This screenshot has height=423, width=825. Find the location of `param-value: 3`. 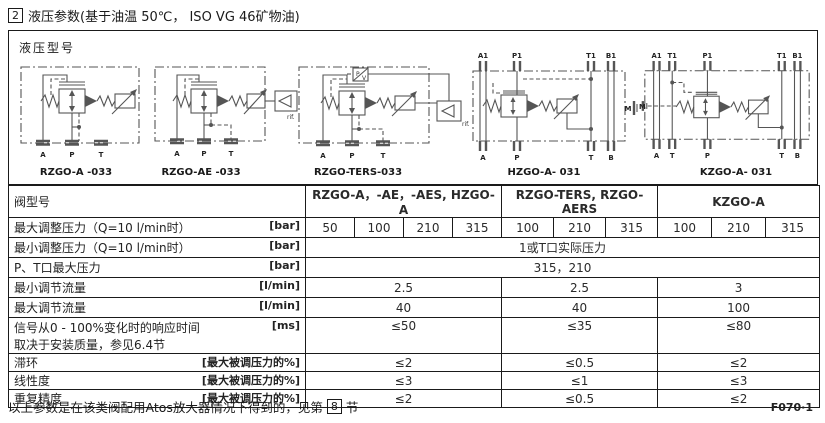

param-value: 3 is located at coordinates (739, 287).